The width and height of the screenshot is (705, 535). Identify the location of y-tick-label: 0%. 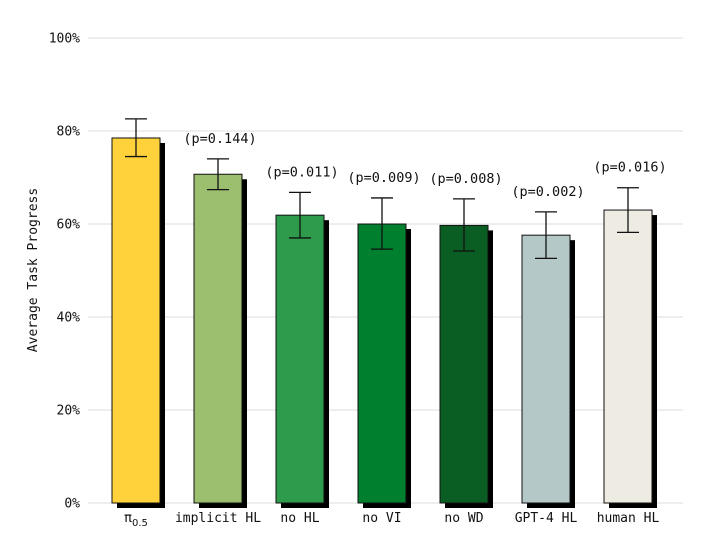
(72, 504).